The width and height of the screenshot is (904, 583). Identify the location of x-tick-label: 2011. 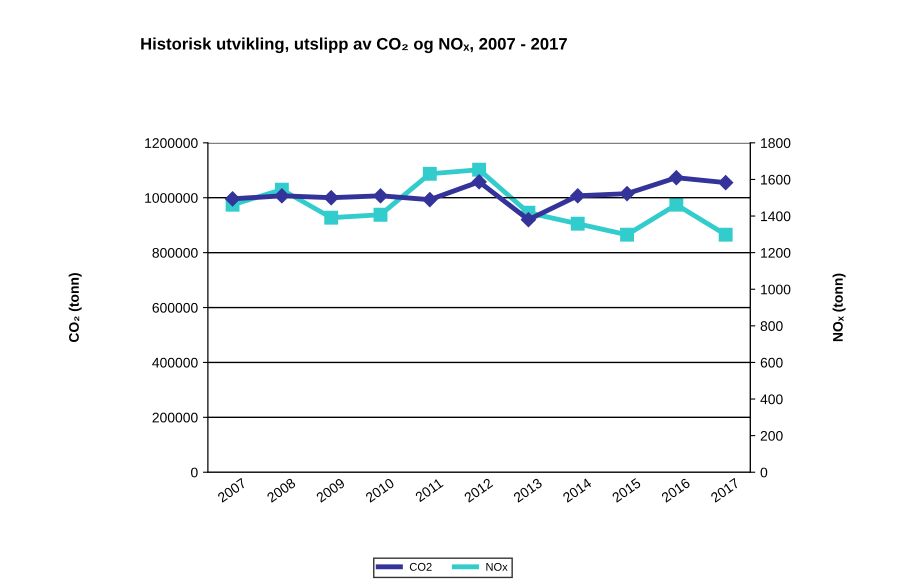
(429, 490).